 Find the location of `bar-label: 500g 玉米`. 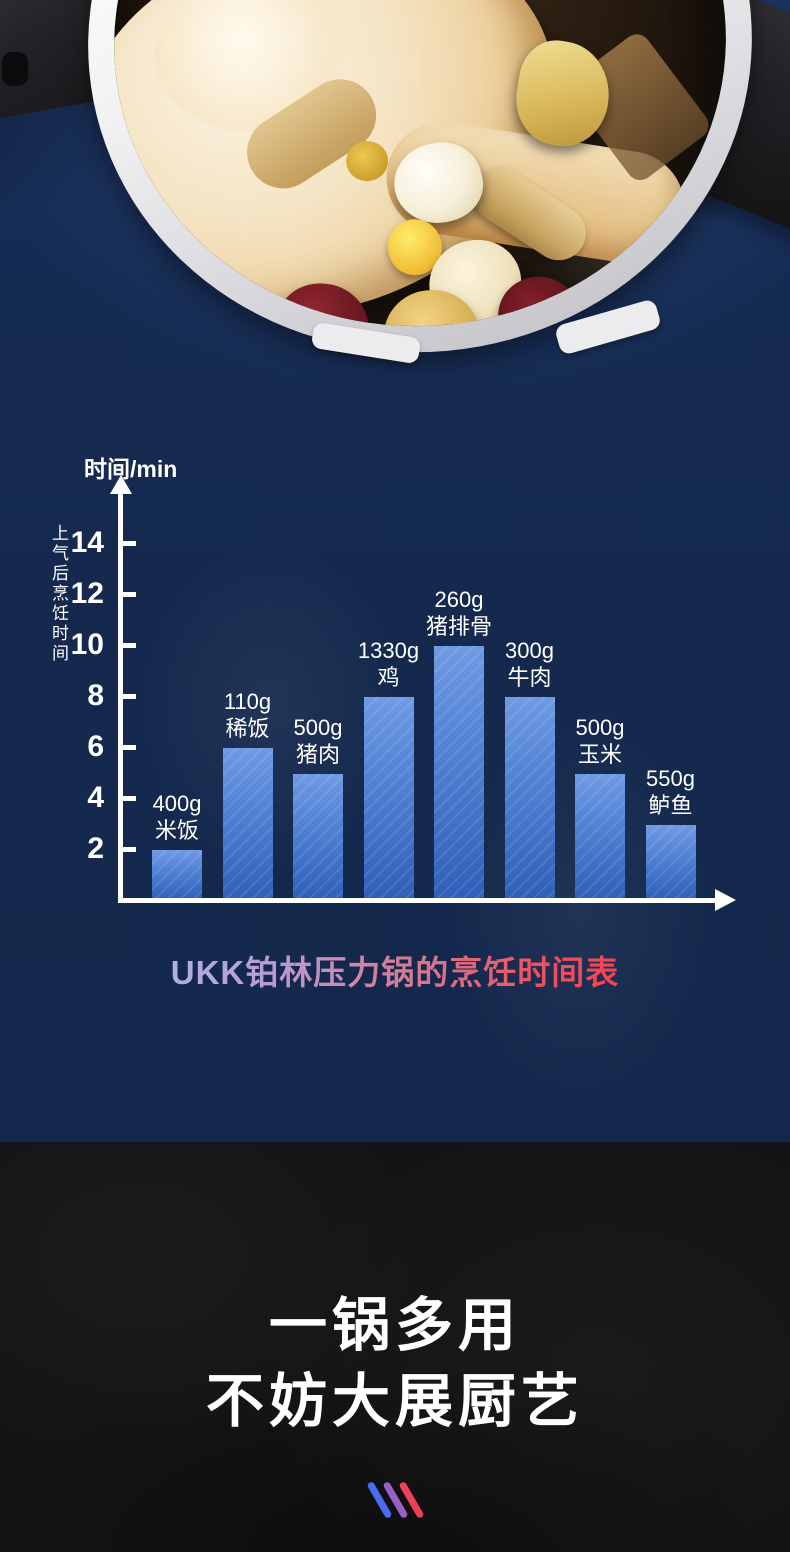

bar-label: 500g 玉米 is located at coordinates (600, 741).